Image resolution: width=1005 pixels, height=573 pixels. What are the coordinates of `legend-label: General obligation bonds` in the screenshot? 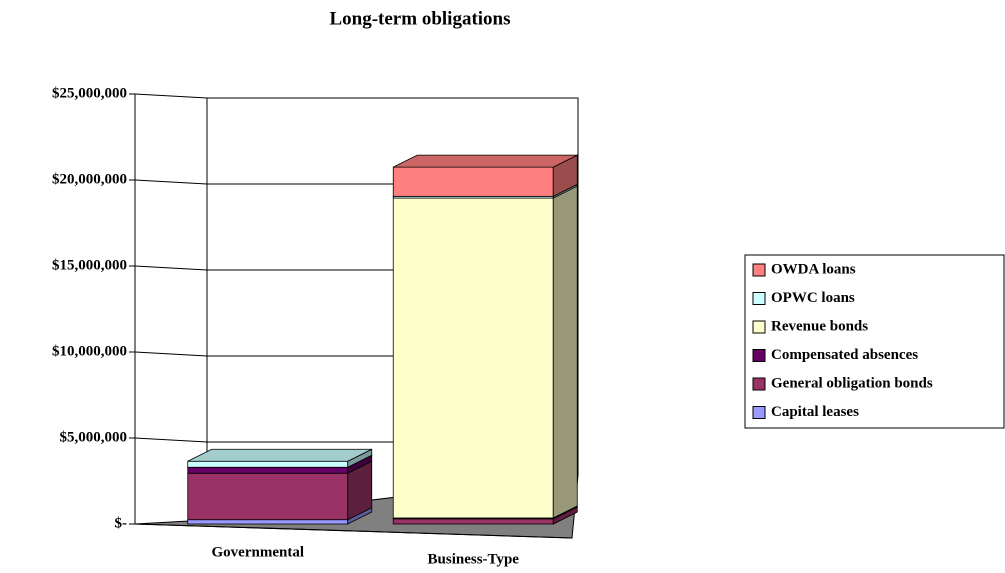 It's located at (852, 383).